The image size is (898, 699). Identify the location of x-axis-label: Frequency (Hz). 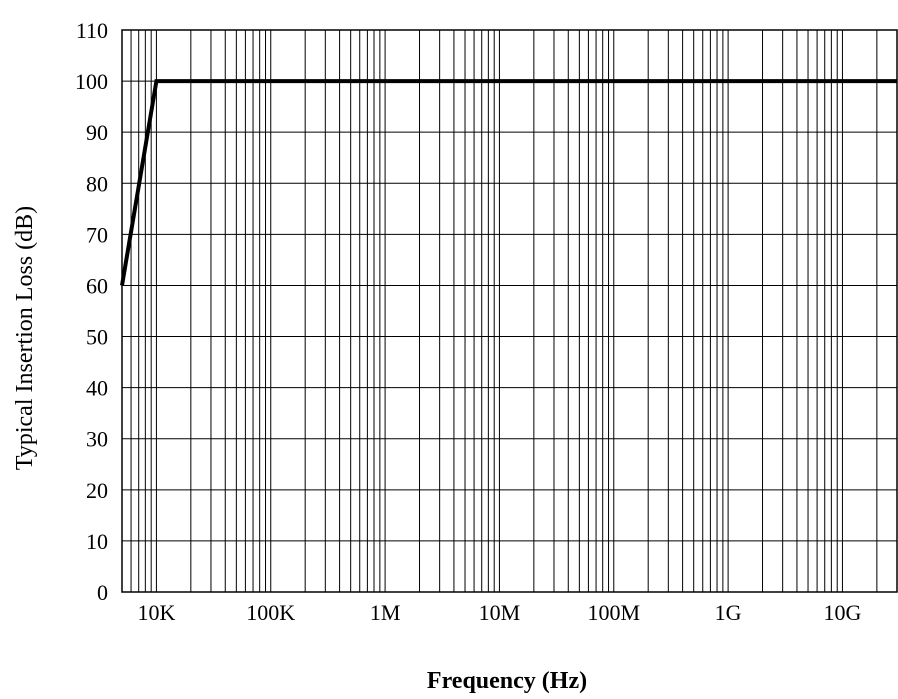
(507, 681).